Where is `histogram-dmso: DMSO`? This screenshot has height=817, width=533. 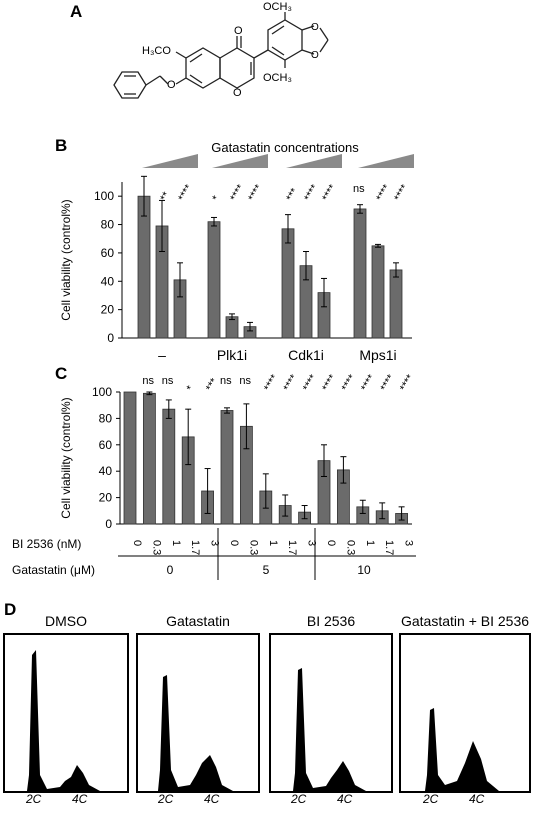
histogram-dmso: DMSO is located at coordinates (66, 703).